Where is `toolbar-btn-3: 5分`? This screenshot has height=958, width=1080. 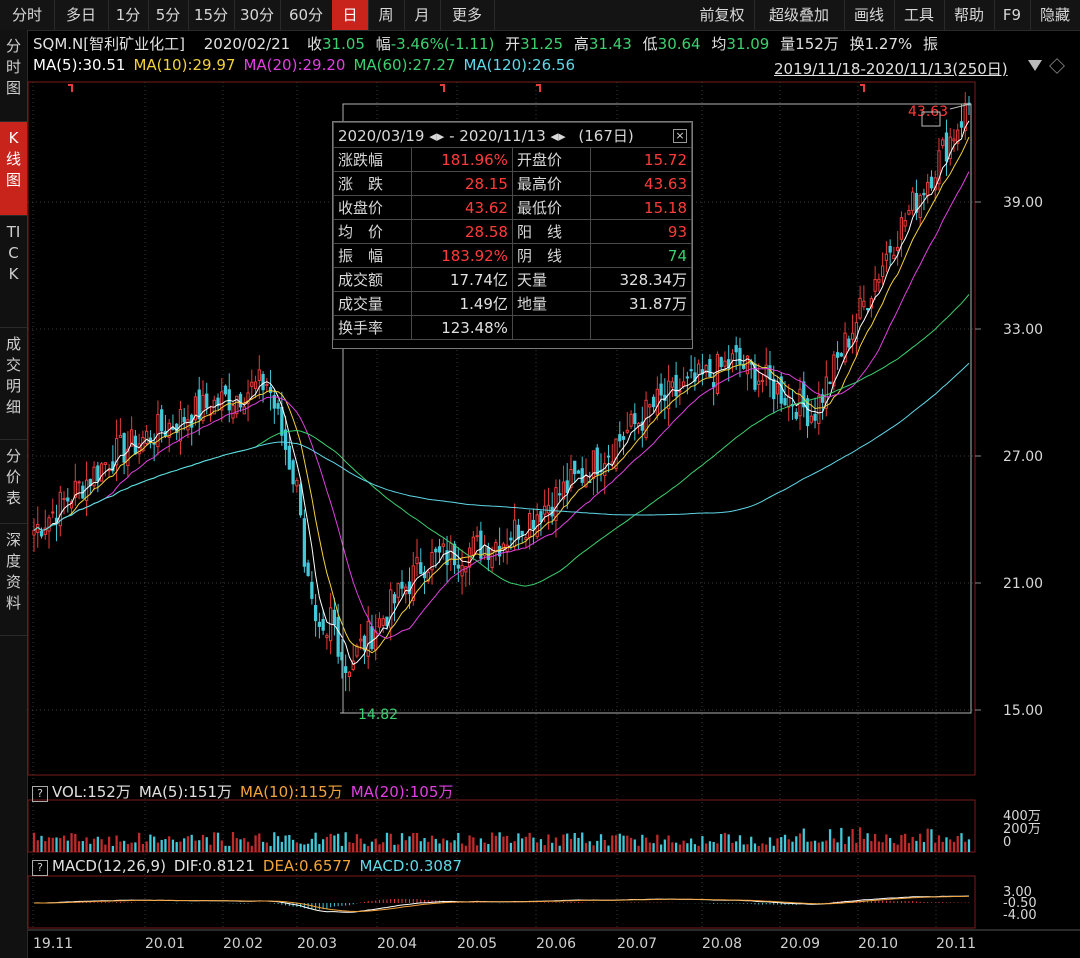 toolbar-btn-3: 5分 is located at coordinates (168, 15).